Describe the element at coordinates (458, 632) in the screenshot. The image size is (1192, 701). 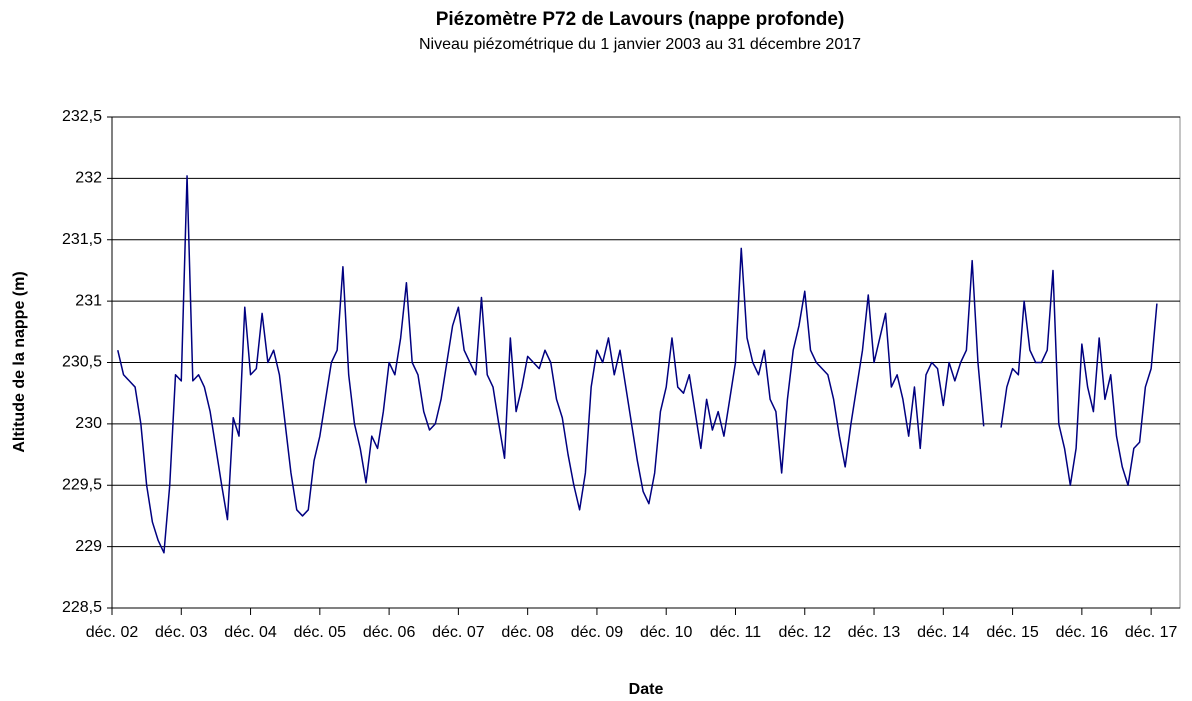
I see `x-tick-label: déc. 07` at that location.